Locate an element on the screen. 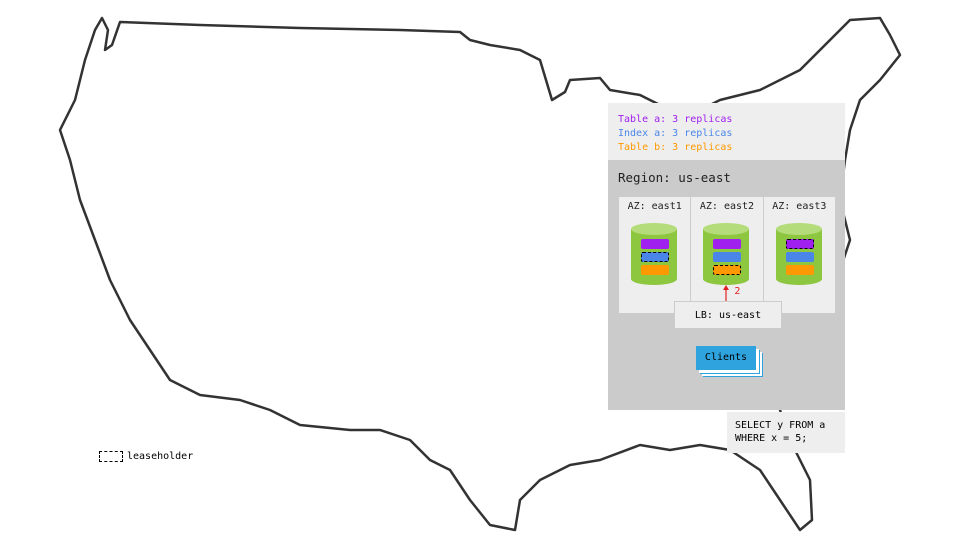  dashed-box-icon is located at coordinates (111, 456).